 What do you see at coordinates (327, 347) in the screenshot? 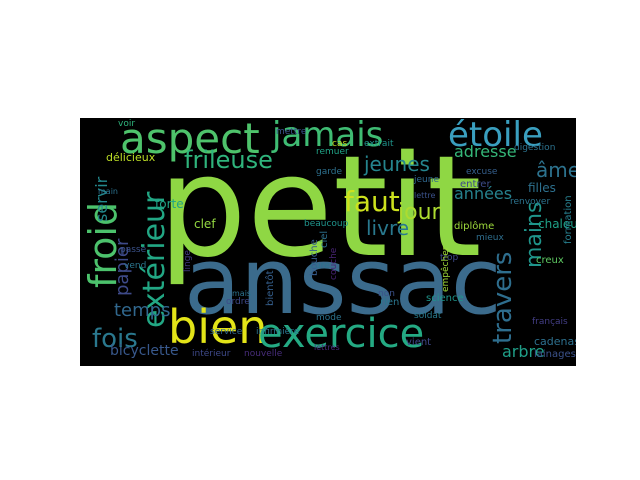
I see `cloud-word: lettres` at bounding box center [327, 347].